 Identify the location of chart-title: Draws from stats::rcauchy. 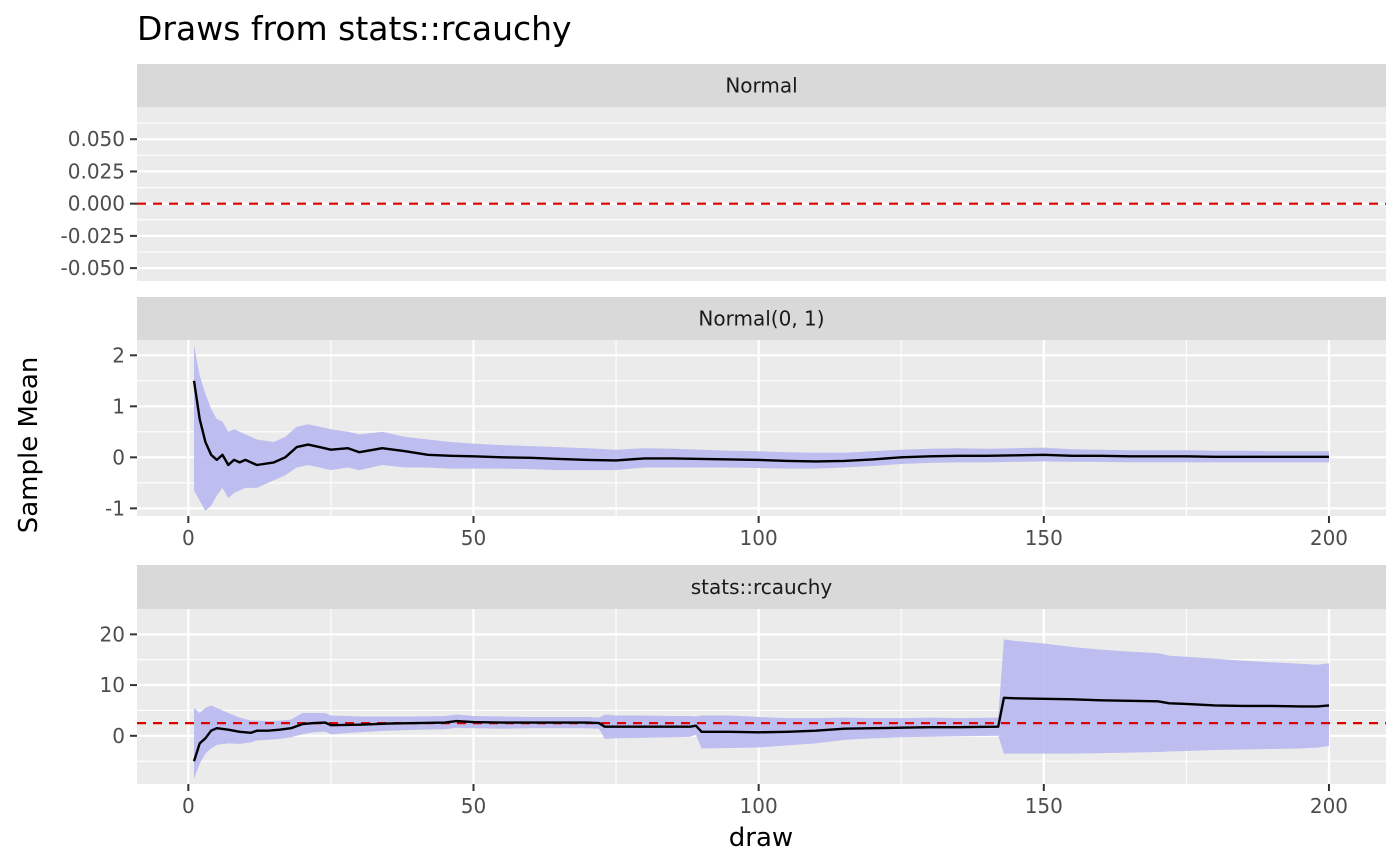
(354, 28).